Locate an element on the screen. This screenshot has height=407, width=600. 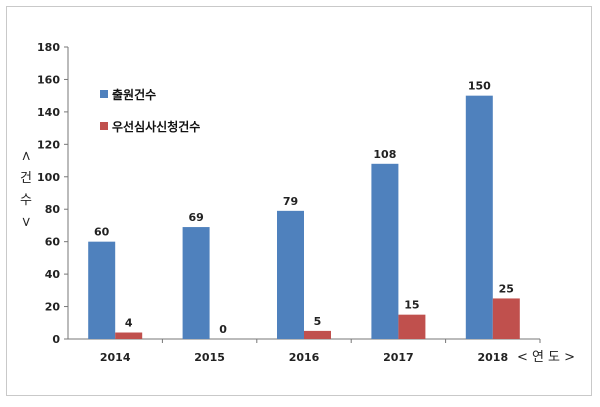
x-tick-labels: 2014 2015 2016 2017 2018 is located at coordinates (304, 357).